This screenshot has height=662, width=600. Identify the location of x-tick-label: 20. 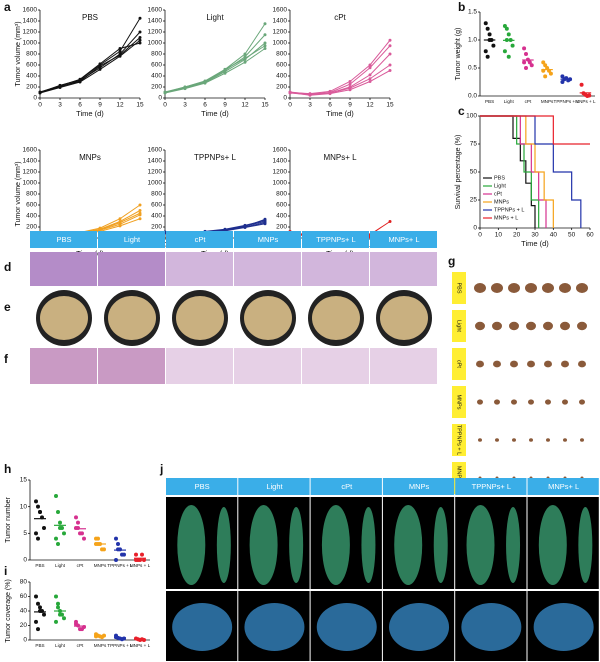
(517, 235).